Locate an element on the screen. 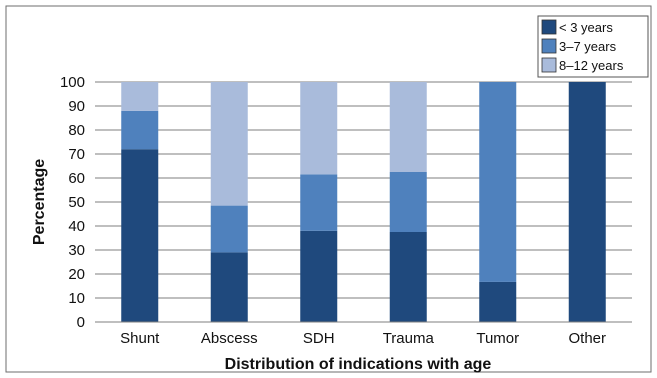 Image resolution: width=657 pixels, height=378 pixels. x-tick-label: Tumor is located at coordinates (497, 338).